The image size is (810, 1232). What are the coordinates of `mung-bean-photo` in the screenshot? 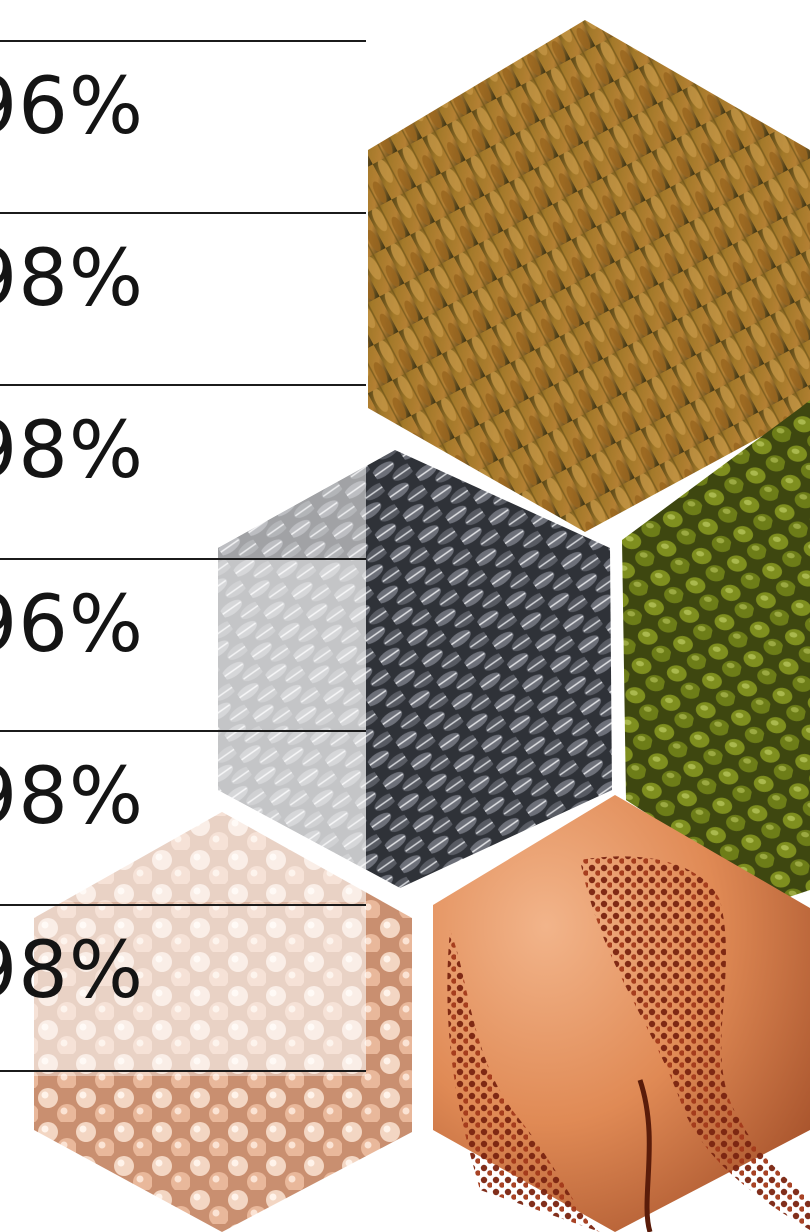 It's located at (716, 650).